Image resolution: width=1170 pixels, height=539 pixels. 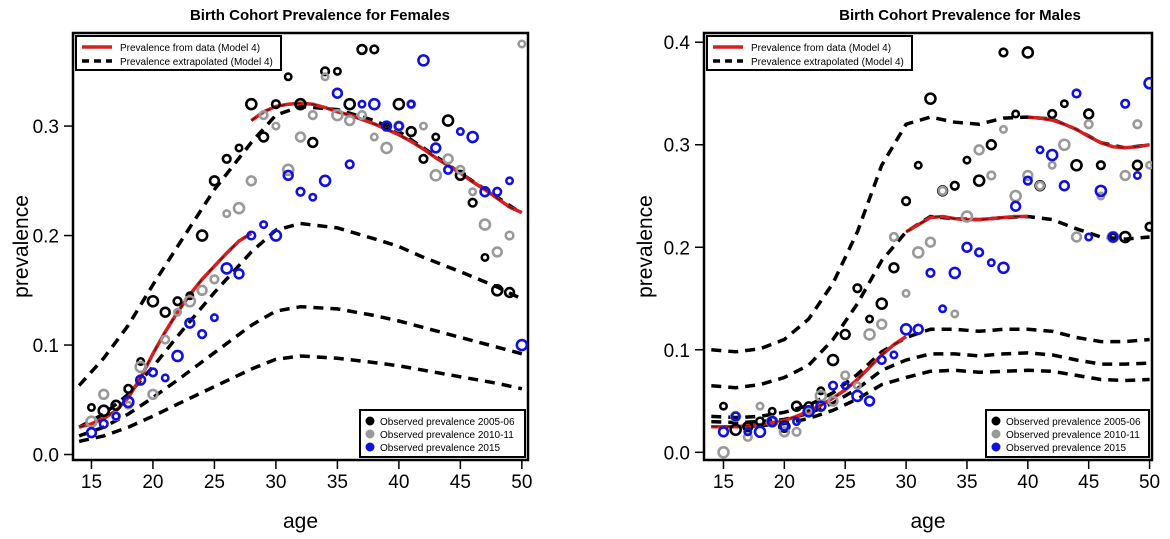 I want to click on y-tick-label: 0.2, so click(x=46, y=237).